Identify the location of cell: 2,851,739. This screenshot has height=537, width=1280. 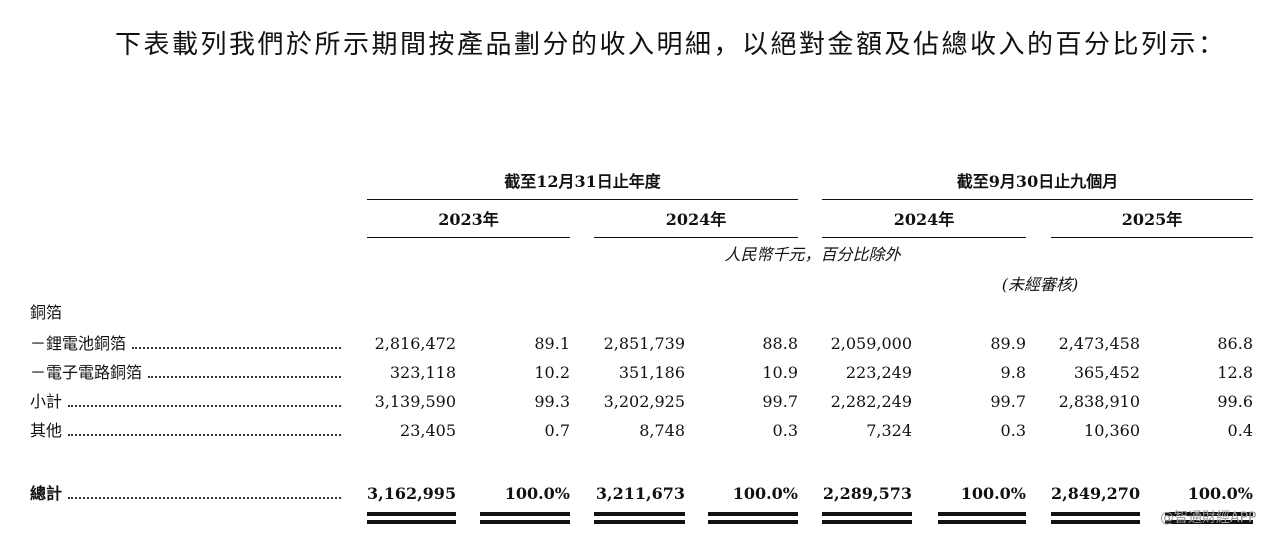
(644, 343).